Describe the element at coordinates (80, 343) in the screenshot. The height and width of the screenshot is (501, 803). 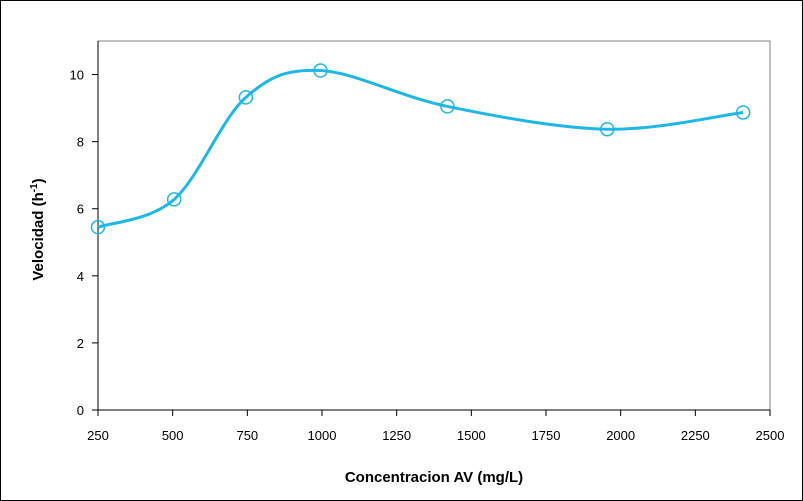
I see `y-tick-label: 2` at that location.